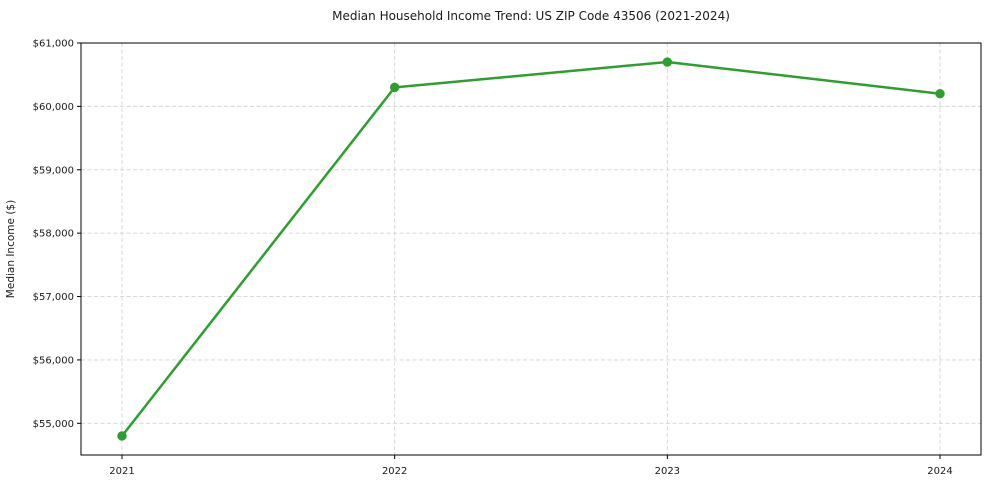 This screenshot has width=989, height=490. Describe the element at coordinates (122, 436) in the screenshot. I see `data-point-2021` at that location.